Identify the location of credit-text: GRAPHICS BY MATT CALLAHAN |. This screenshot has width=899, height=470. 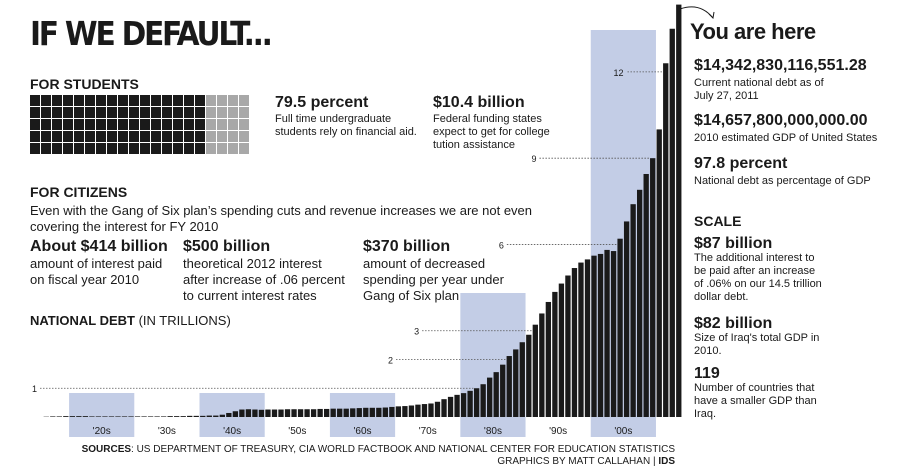
(578, 461).